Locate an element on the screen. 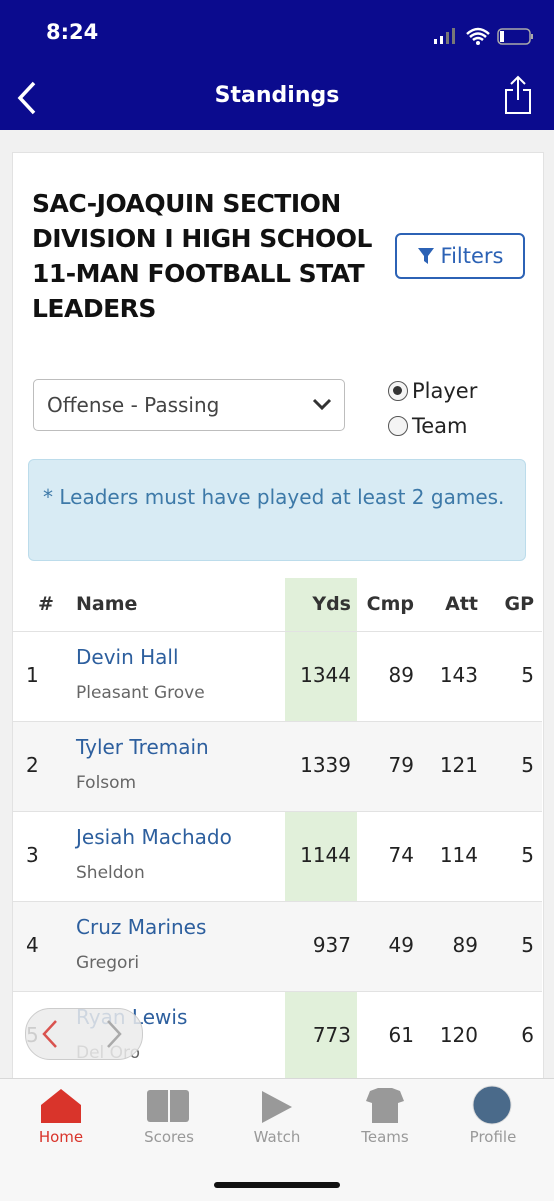 The height and width of the screenshot is (1201, 554). stat-cmp: 74 is located at coordinates (401, 855).